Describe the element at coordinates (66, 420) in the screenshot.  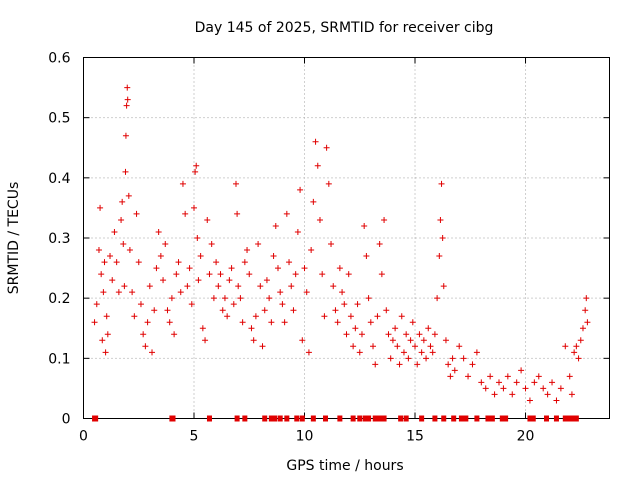
I see `y-tick-label: 0` at that location.